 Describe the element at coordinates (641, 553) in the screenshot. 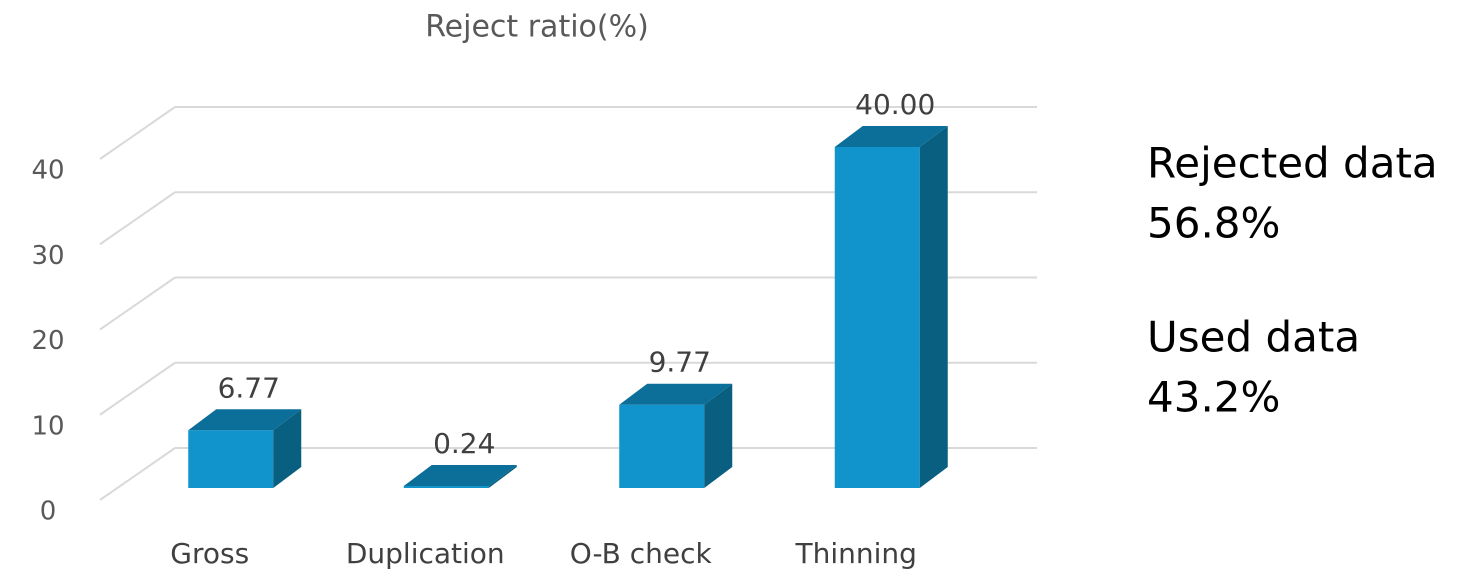

I see `x-tick-label: O-B check` at that location.